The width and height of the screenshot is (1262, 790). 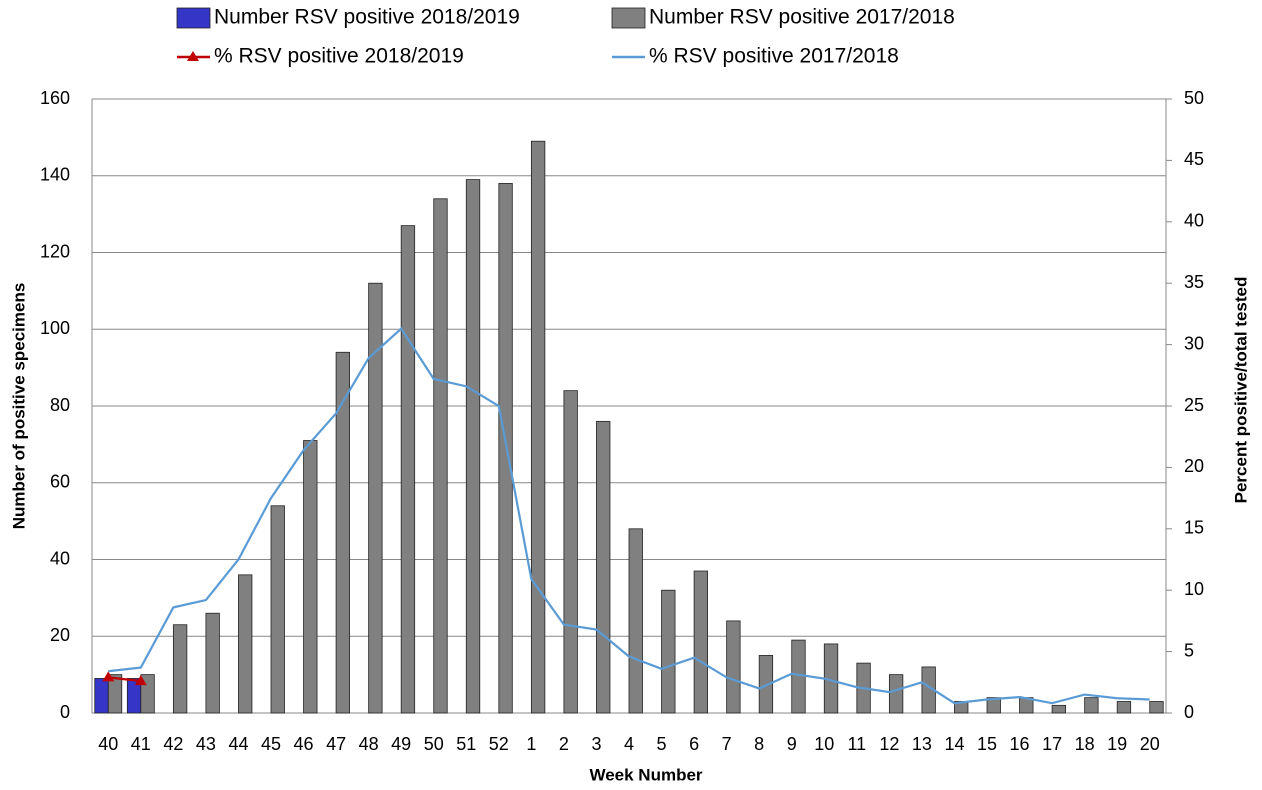 I want to click on legend-label: Number RSV positive 2018/2019, so click(x=367, y=17).